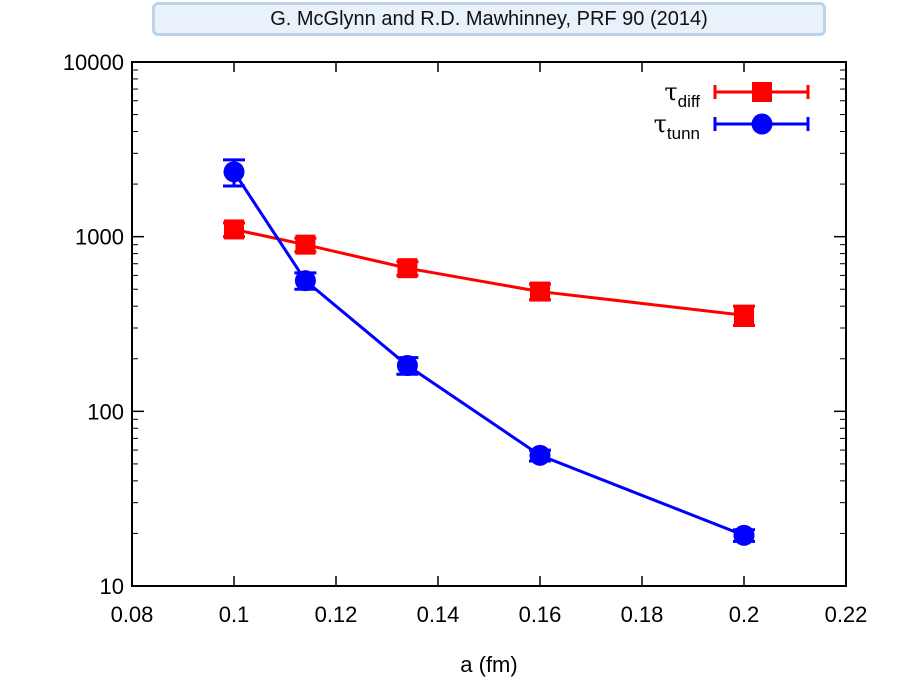 This screenshot has width=912, height=685. I want to click on legend-label: τtunn, so click(677, 126).